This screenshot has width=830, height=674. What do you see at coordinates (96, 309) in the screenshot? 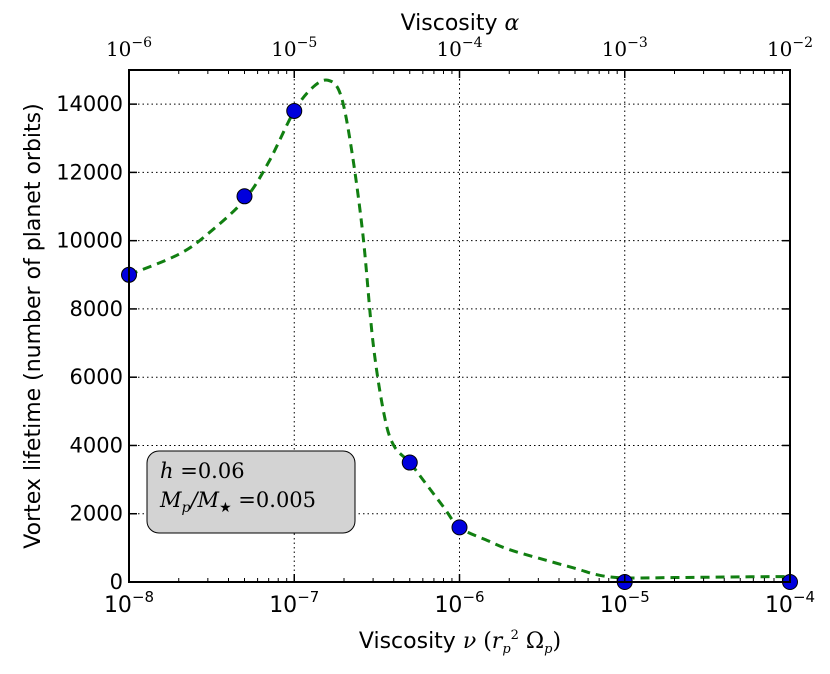
I see `y-tick-label: 8000` at bounding box center [96, 309].